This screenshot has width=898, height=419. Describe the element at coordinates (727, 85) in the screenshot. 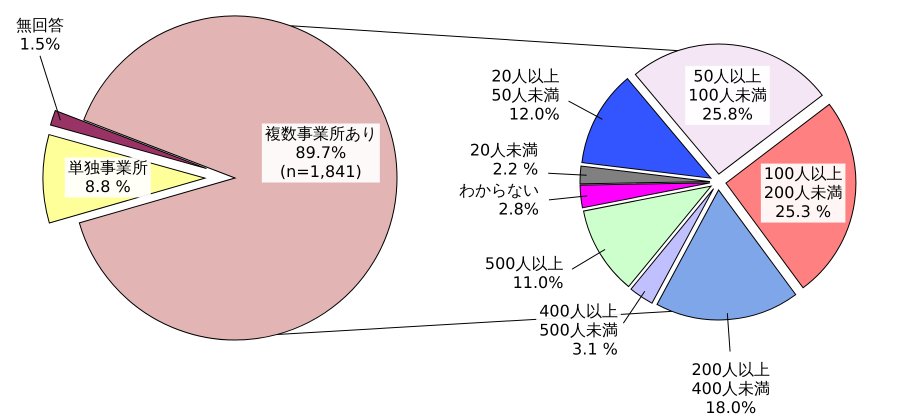

I see `slice-label: 50人以上 100人未満` at that location.